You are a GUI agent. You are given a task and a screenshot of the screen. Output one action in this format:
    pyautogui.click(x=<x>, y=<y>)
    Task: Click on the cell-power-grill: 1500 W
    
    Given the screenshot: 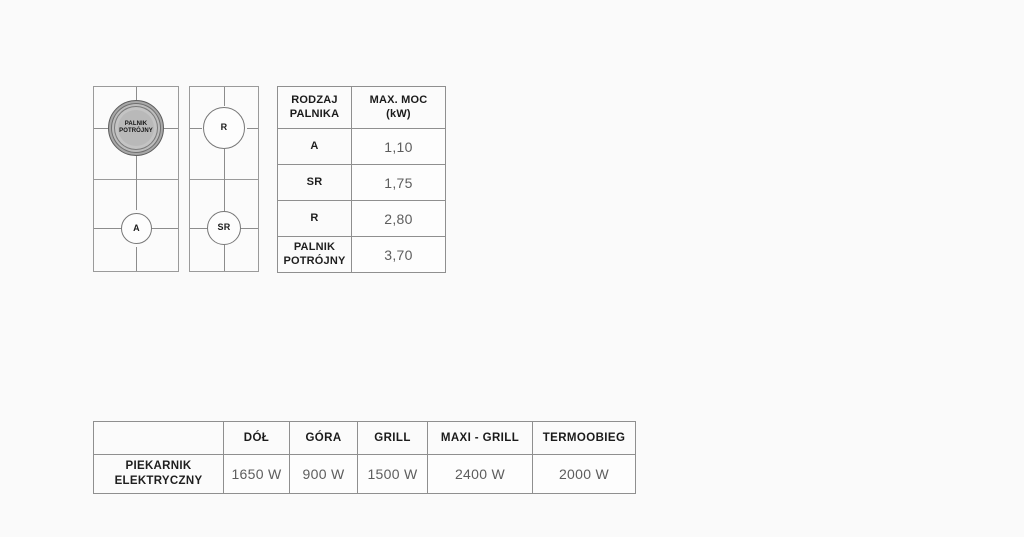 What is the action you would take?
    pyautogui.click(x=392, y=474)
    